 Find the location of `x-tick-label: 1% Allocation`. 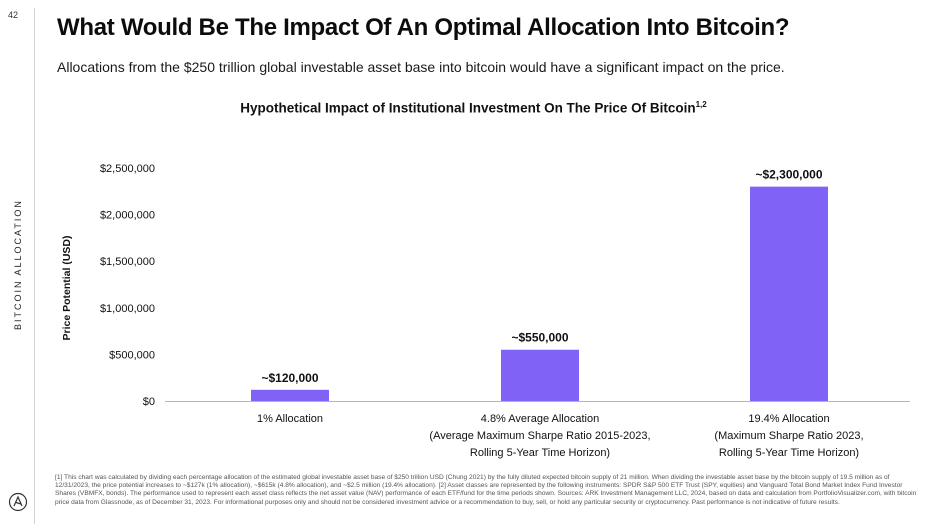

x-tick-label: 1% Allocation is located at coordinates (290, 419).